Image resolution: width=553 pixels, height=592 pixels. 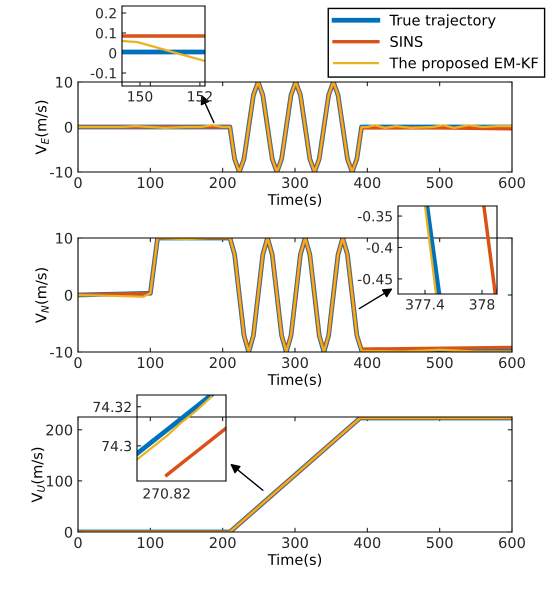 I want to click on y-tick-label: -0.45, so click(x=375, y=279).